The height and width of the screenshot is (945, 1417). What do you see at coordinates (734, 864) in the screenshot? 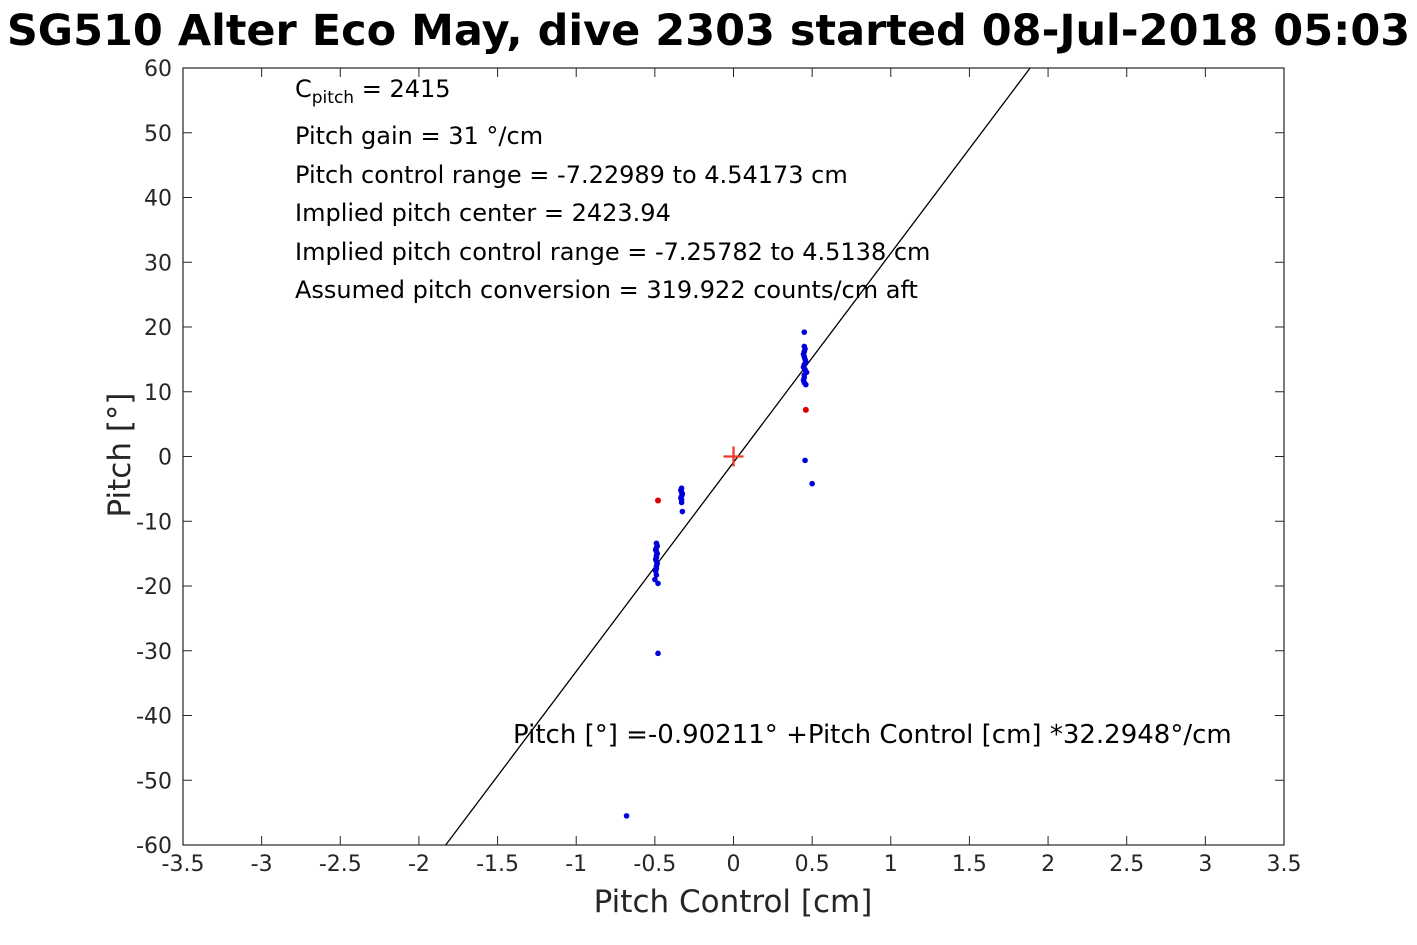
I see `x-tick-label: 0` at bounding box center [734, 864].